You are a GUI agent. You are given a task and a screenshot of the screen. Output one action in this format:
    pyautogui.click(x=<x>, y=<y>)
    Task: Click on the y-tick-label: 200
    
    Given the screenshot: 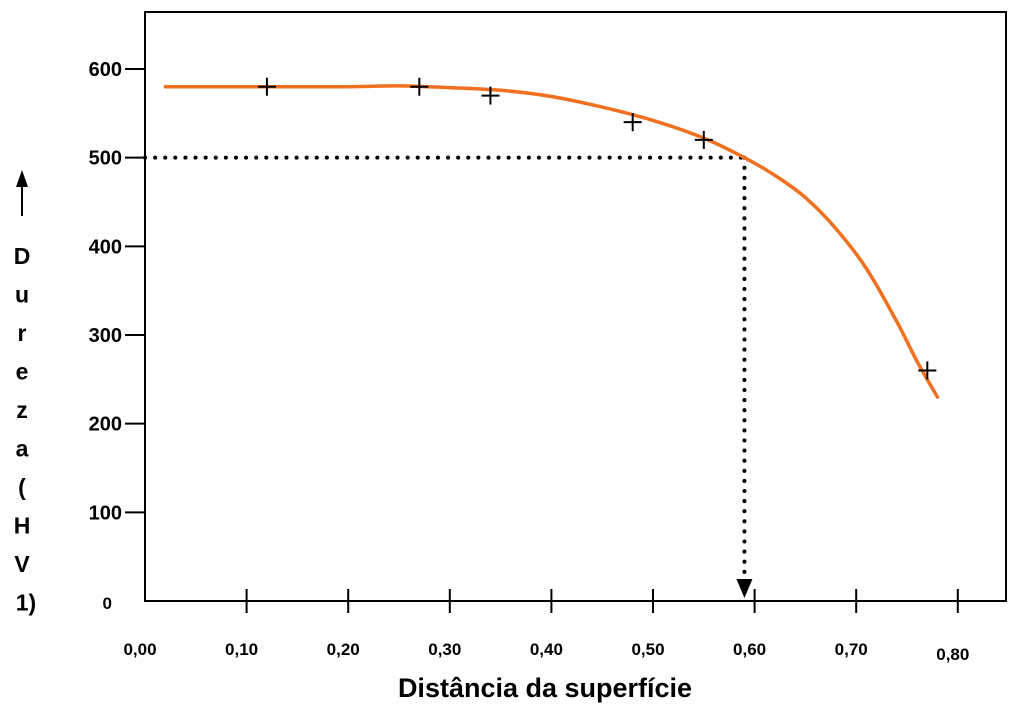 What is the action you would take?
    pyautogui.click(x=105, y=425)
    